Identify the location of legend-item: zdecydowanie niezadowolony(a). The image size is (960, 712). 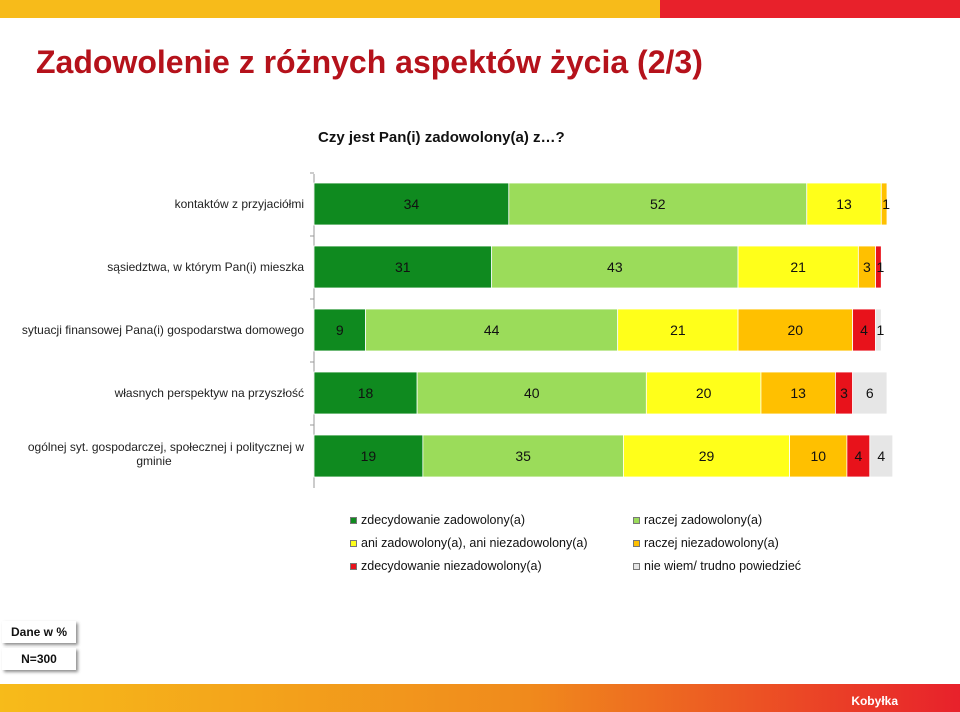
(446, 566).